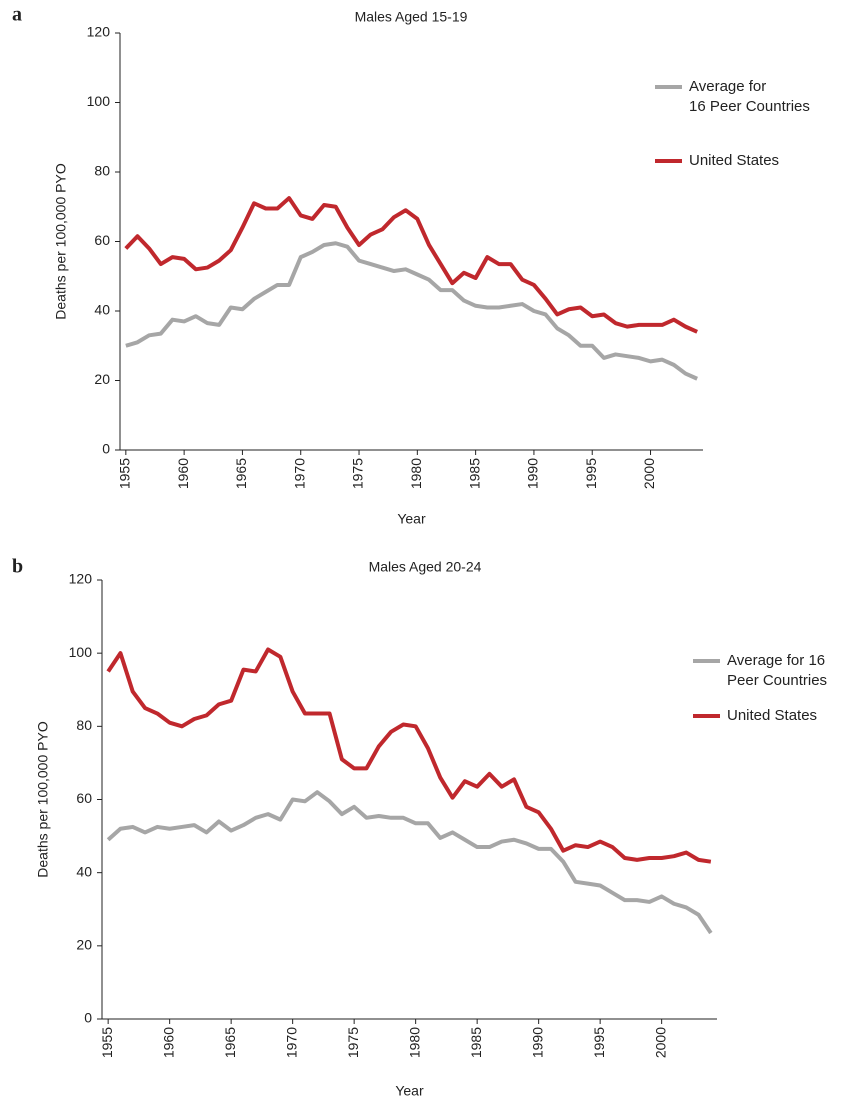 The width and height of the screenshot is (850, 1103). What do you see at coordinates (425, 567) in the screenshot?
I see `chart-title: Males Aged 20-24` at bounding box center [425, 567].